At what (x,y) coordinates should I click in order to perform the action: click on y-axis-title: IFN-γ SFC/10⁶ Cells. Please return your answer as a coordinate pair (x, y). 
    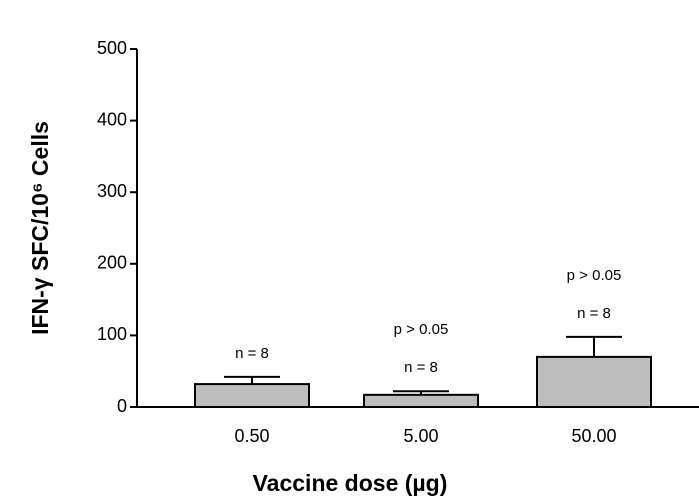
    Looking at the image, I should click on (40, 228).